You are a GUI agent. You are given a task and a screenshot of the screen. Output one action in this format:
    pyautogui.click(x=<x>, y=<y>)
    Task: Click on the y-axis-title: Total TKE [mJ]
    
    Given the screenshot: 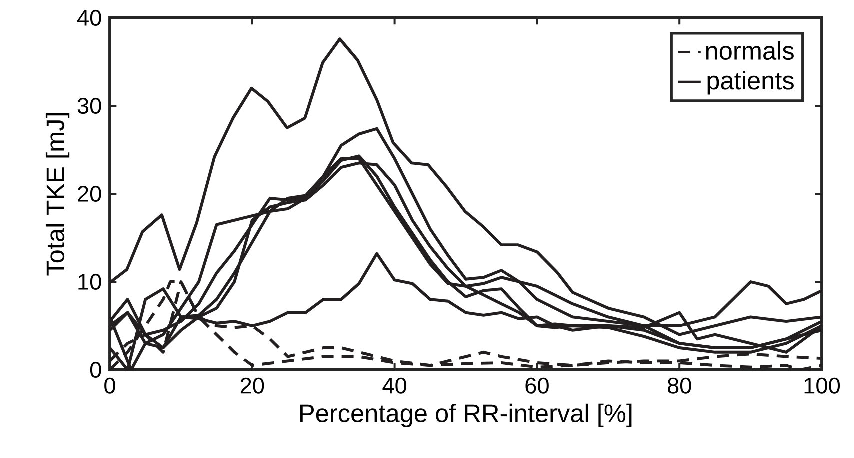 What is the action you would take?
    pyautogui.click(x=58, y=194)
    